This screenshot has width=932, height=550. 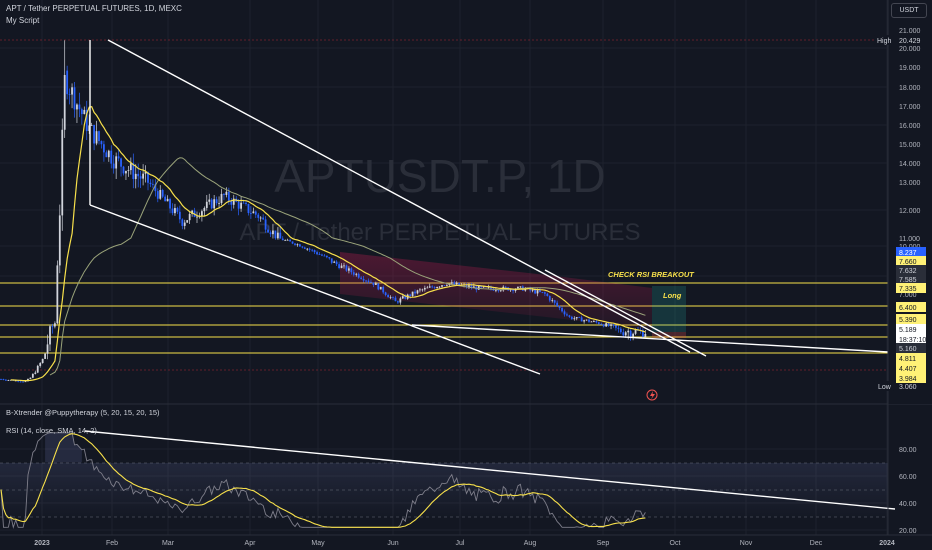 I want to click on long-position-box, so click(x=669, y=309).